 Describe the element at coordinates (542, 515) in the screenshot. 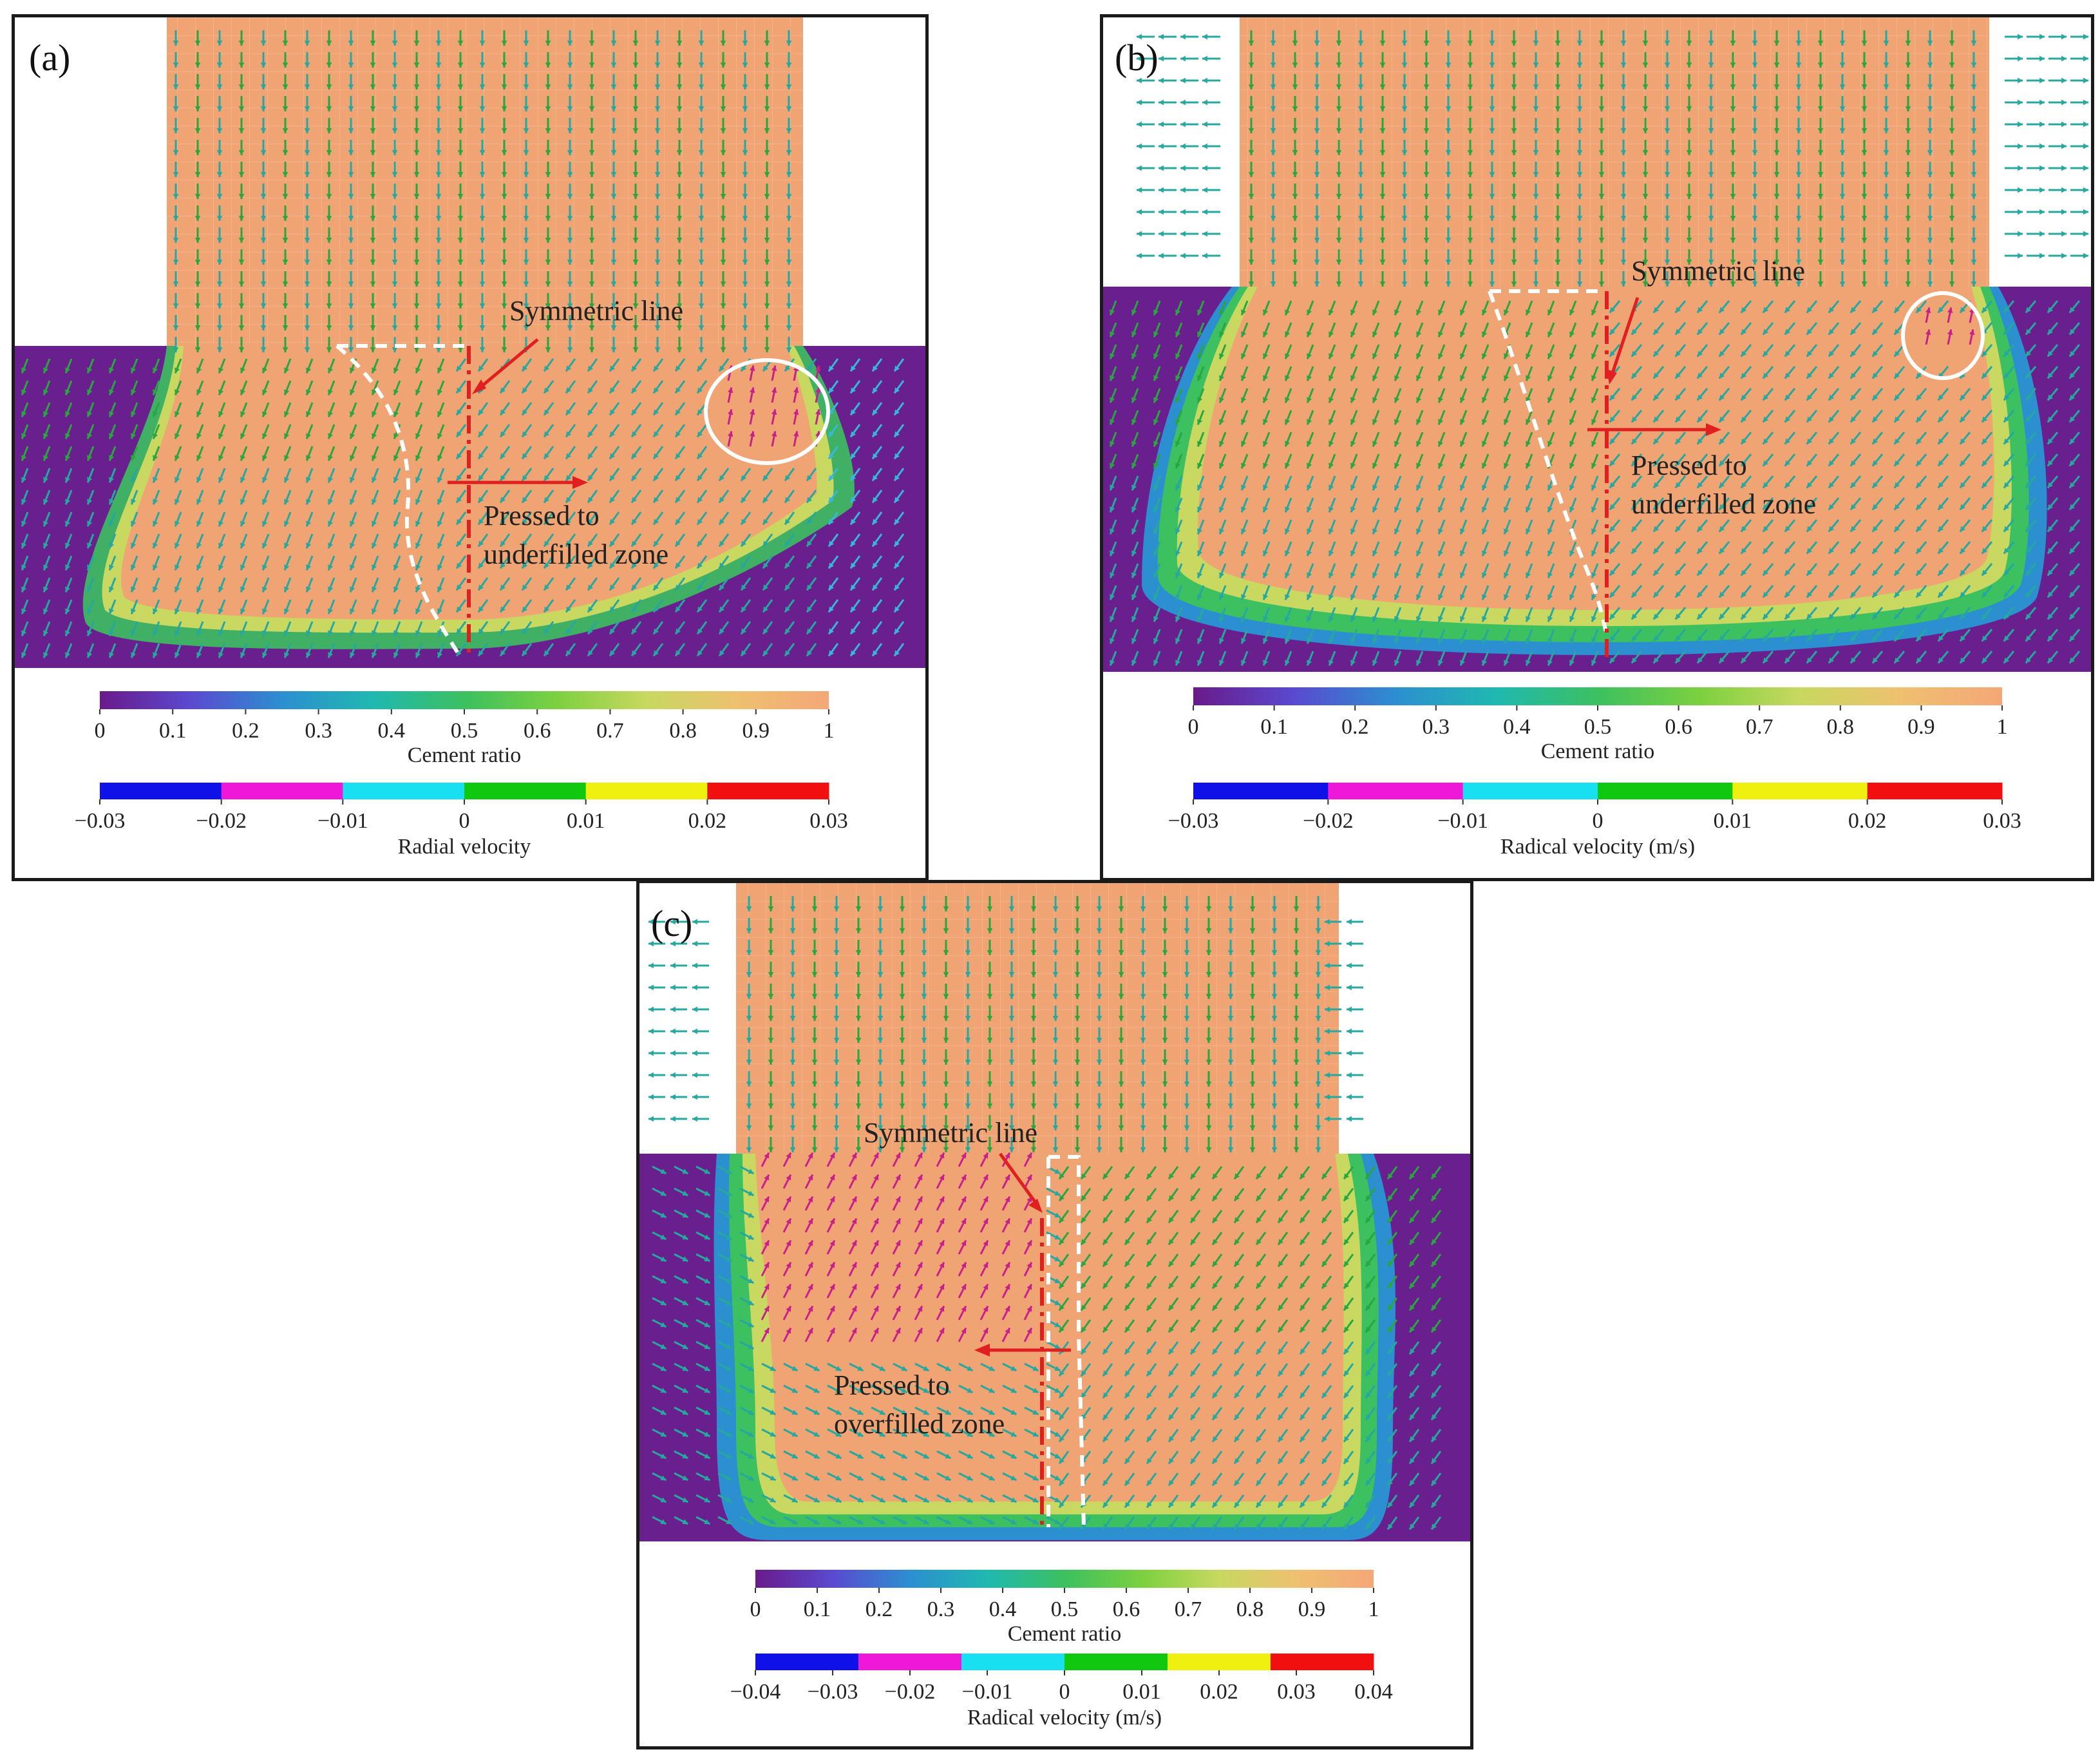

I see `pressed-label-line1: Pressed to` at that location.